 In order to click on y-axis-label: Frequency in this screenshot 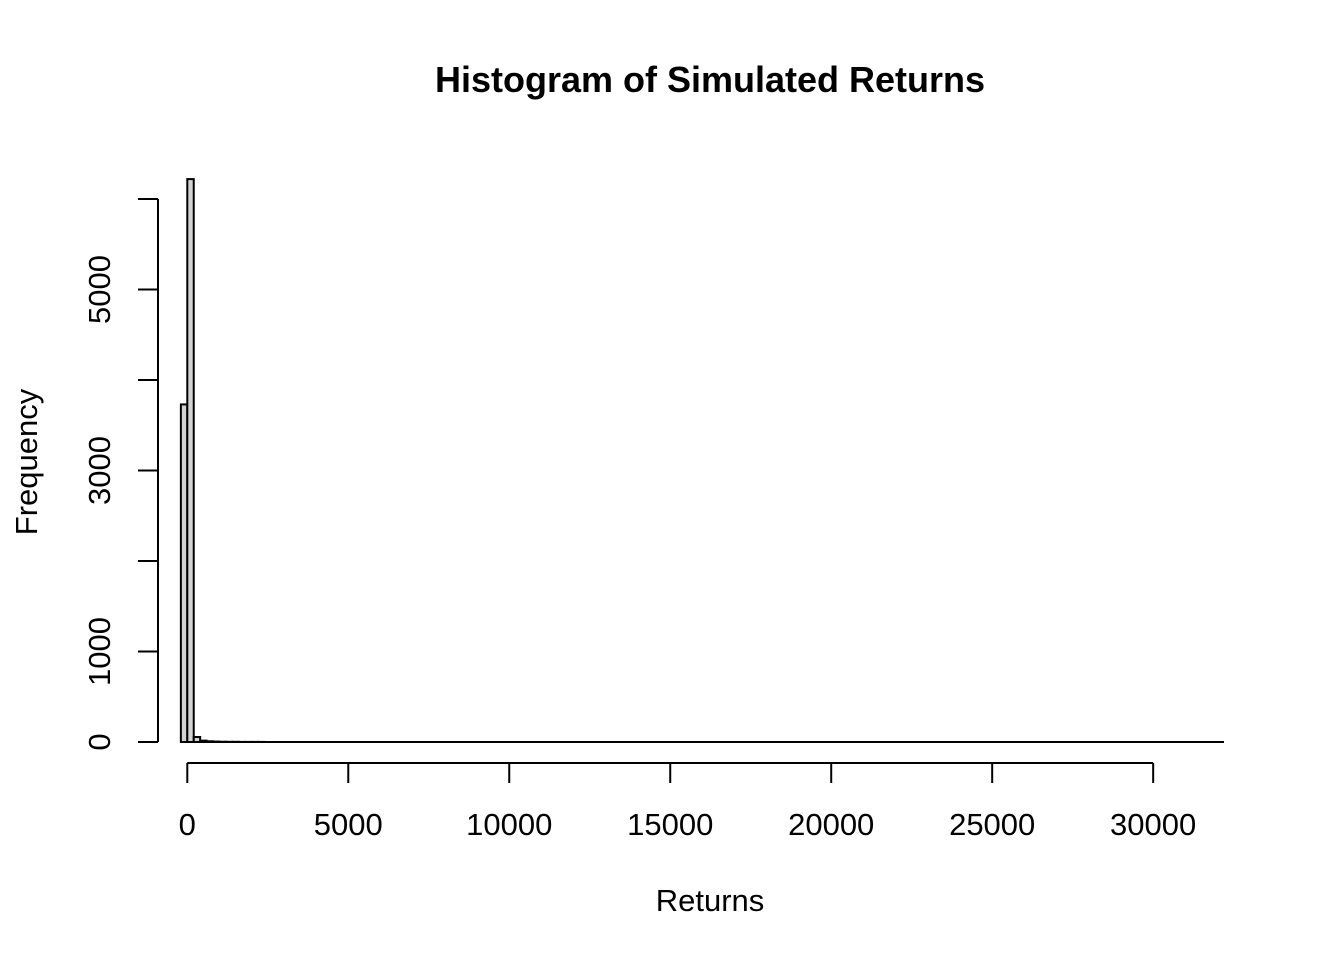, I will do `click(26, 461)`.